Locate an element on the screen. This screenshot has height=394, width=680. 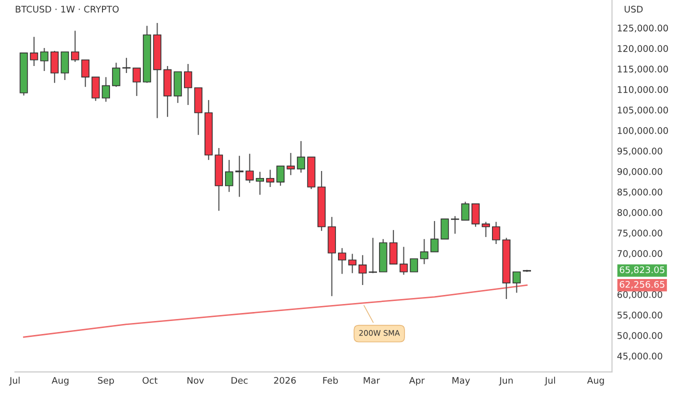
y-tick-label: 90,000.00 is located at coordinates (639, 172).